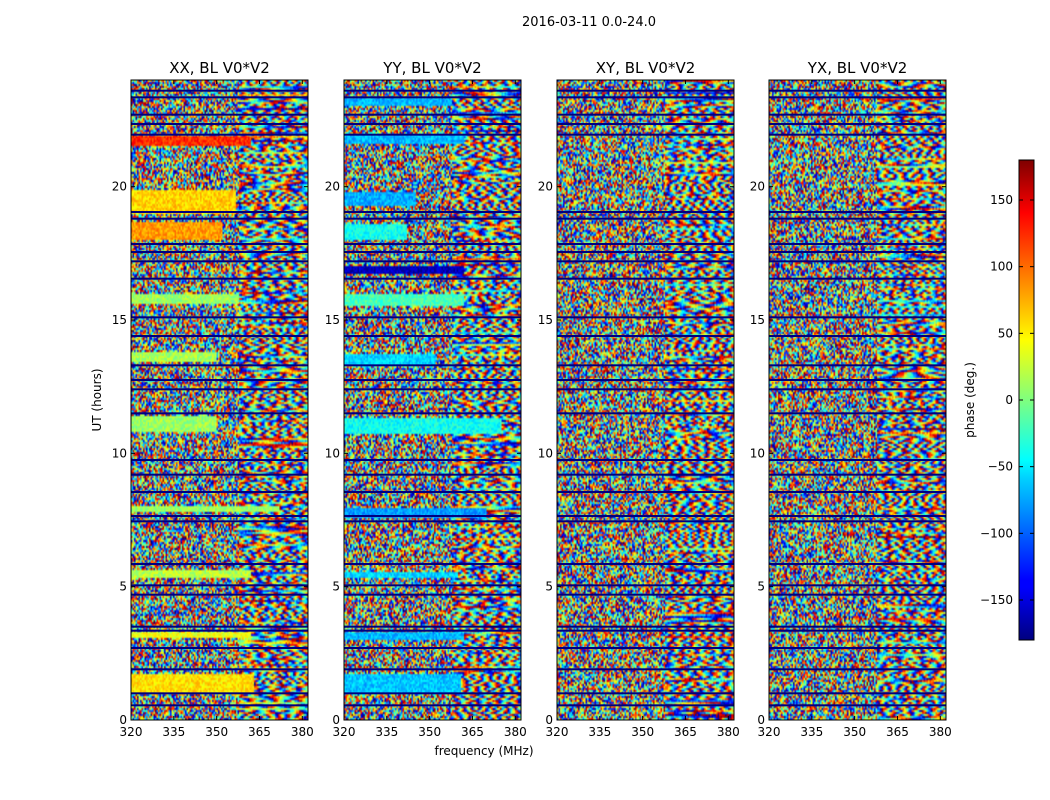 Image resolution: width=1050 pixels, height=800 pixels. Describe the element at coordinates (97, 399) in the screenshot. I see `y-axis-label: UT (hours)` at that location.